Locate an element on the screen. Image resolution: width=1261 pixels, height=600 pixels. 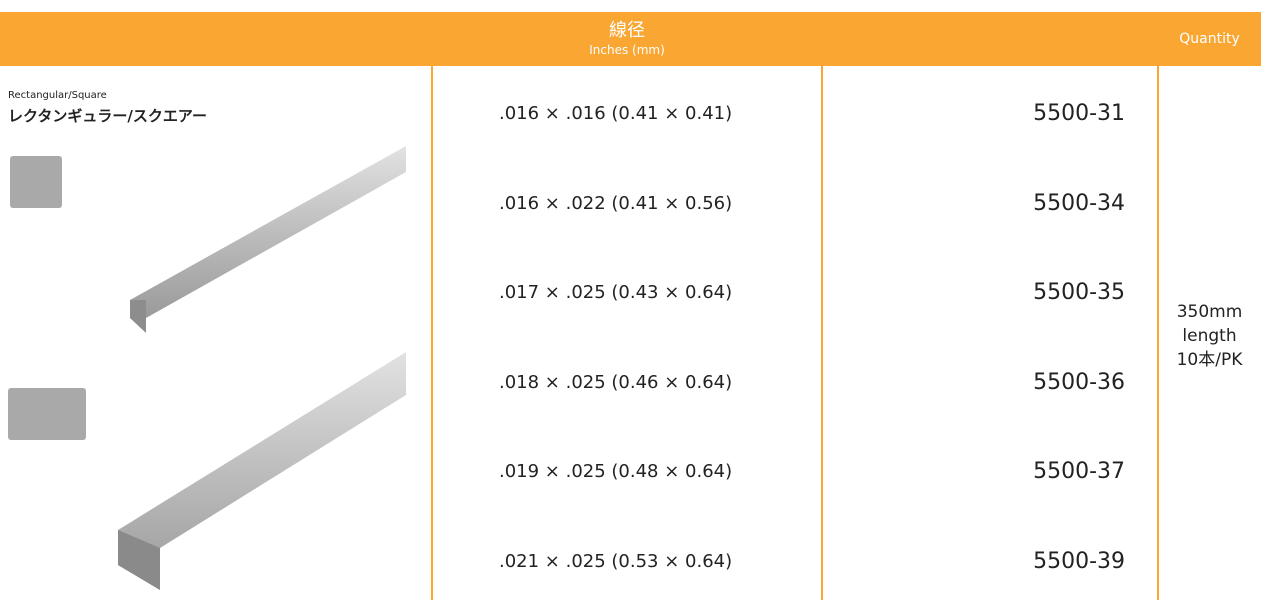
header-bar is located at coordinates (630, 39).